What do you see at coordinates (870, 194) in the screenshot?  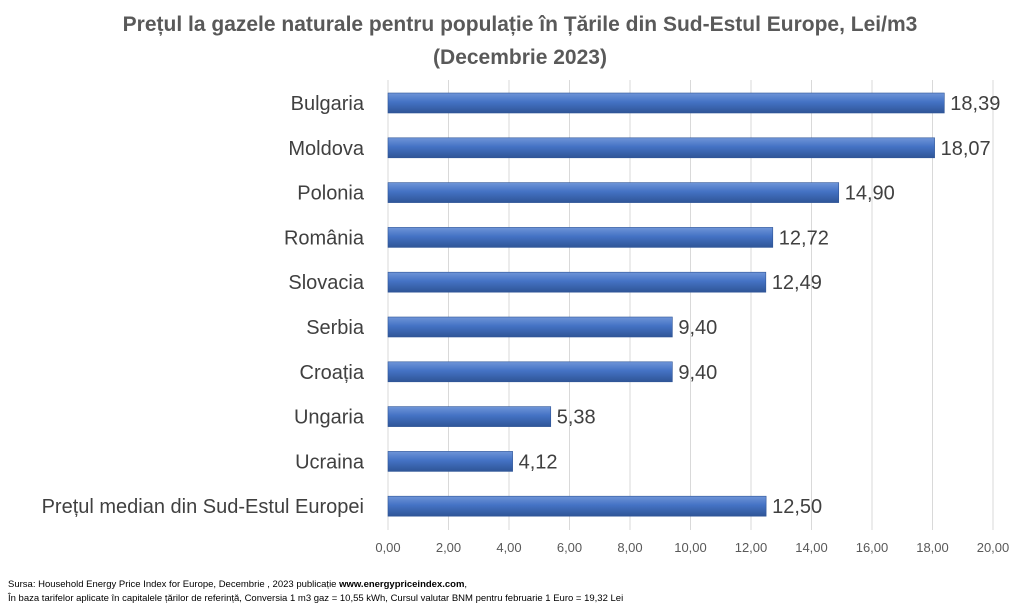 I see `data-label: 14,90` at bounding box center [870, 194].